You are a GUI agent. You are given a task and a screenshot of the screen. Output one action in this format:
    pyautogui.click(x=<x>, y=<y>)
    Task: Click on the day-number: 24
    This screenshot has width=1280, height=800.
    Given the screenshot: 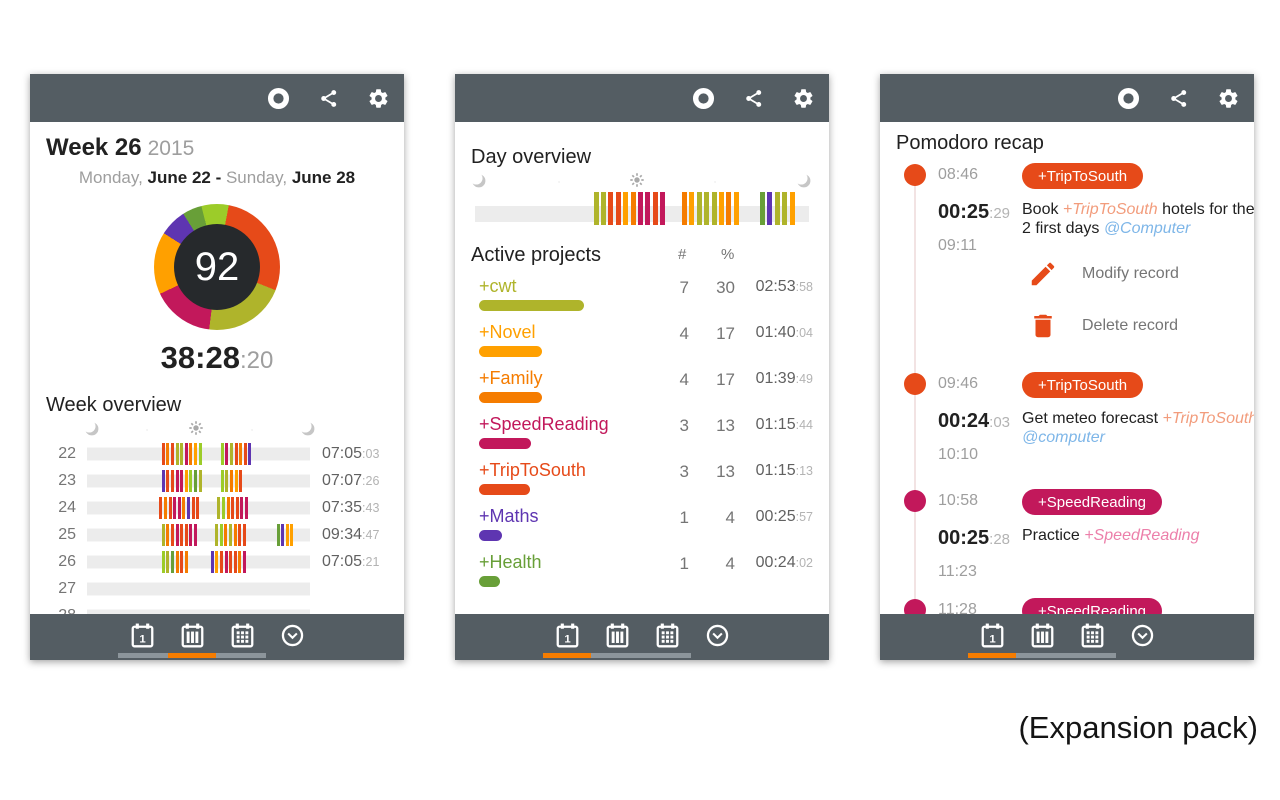 What is the action you would take?
    pyautogui.click(x=67, y=507)
    